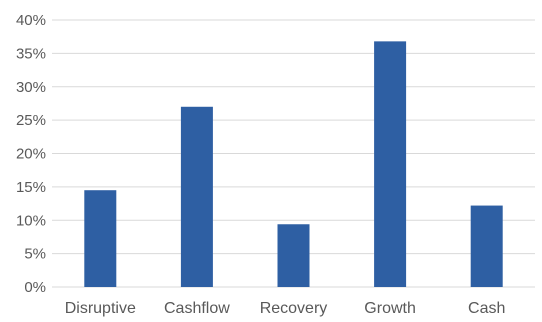 The height and width of the screenshot is (322, 542). What do you see at coordinates (31, 187) in the screenshot?
I see `y-tick-label: 15%` at bounding box center [31, 187].